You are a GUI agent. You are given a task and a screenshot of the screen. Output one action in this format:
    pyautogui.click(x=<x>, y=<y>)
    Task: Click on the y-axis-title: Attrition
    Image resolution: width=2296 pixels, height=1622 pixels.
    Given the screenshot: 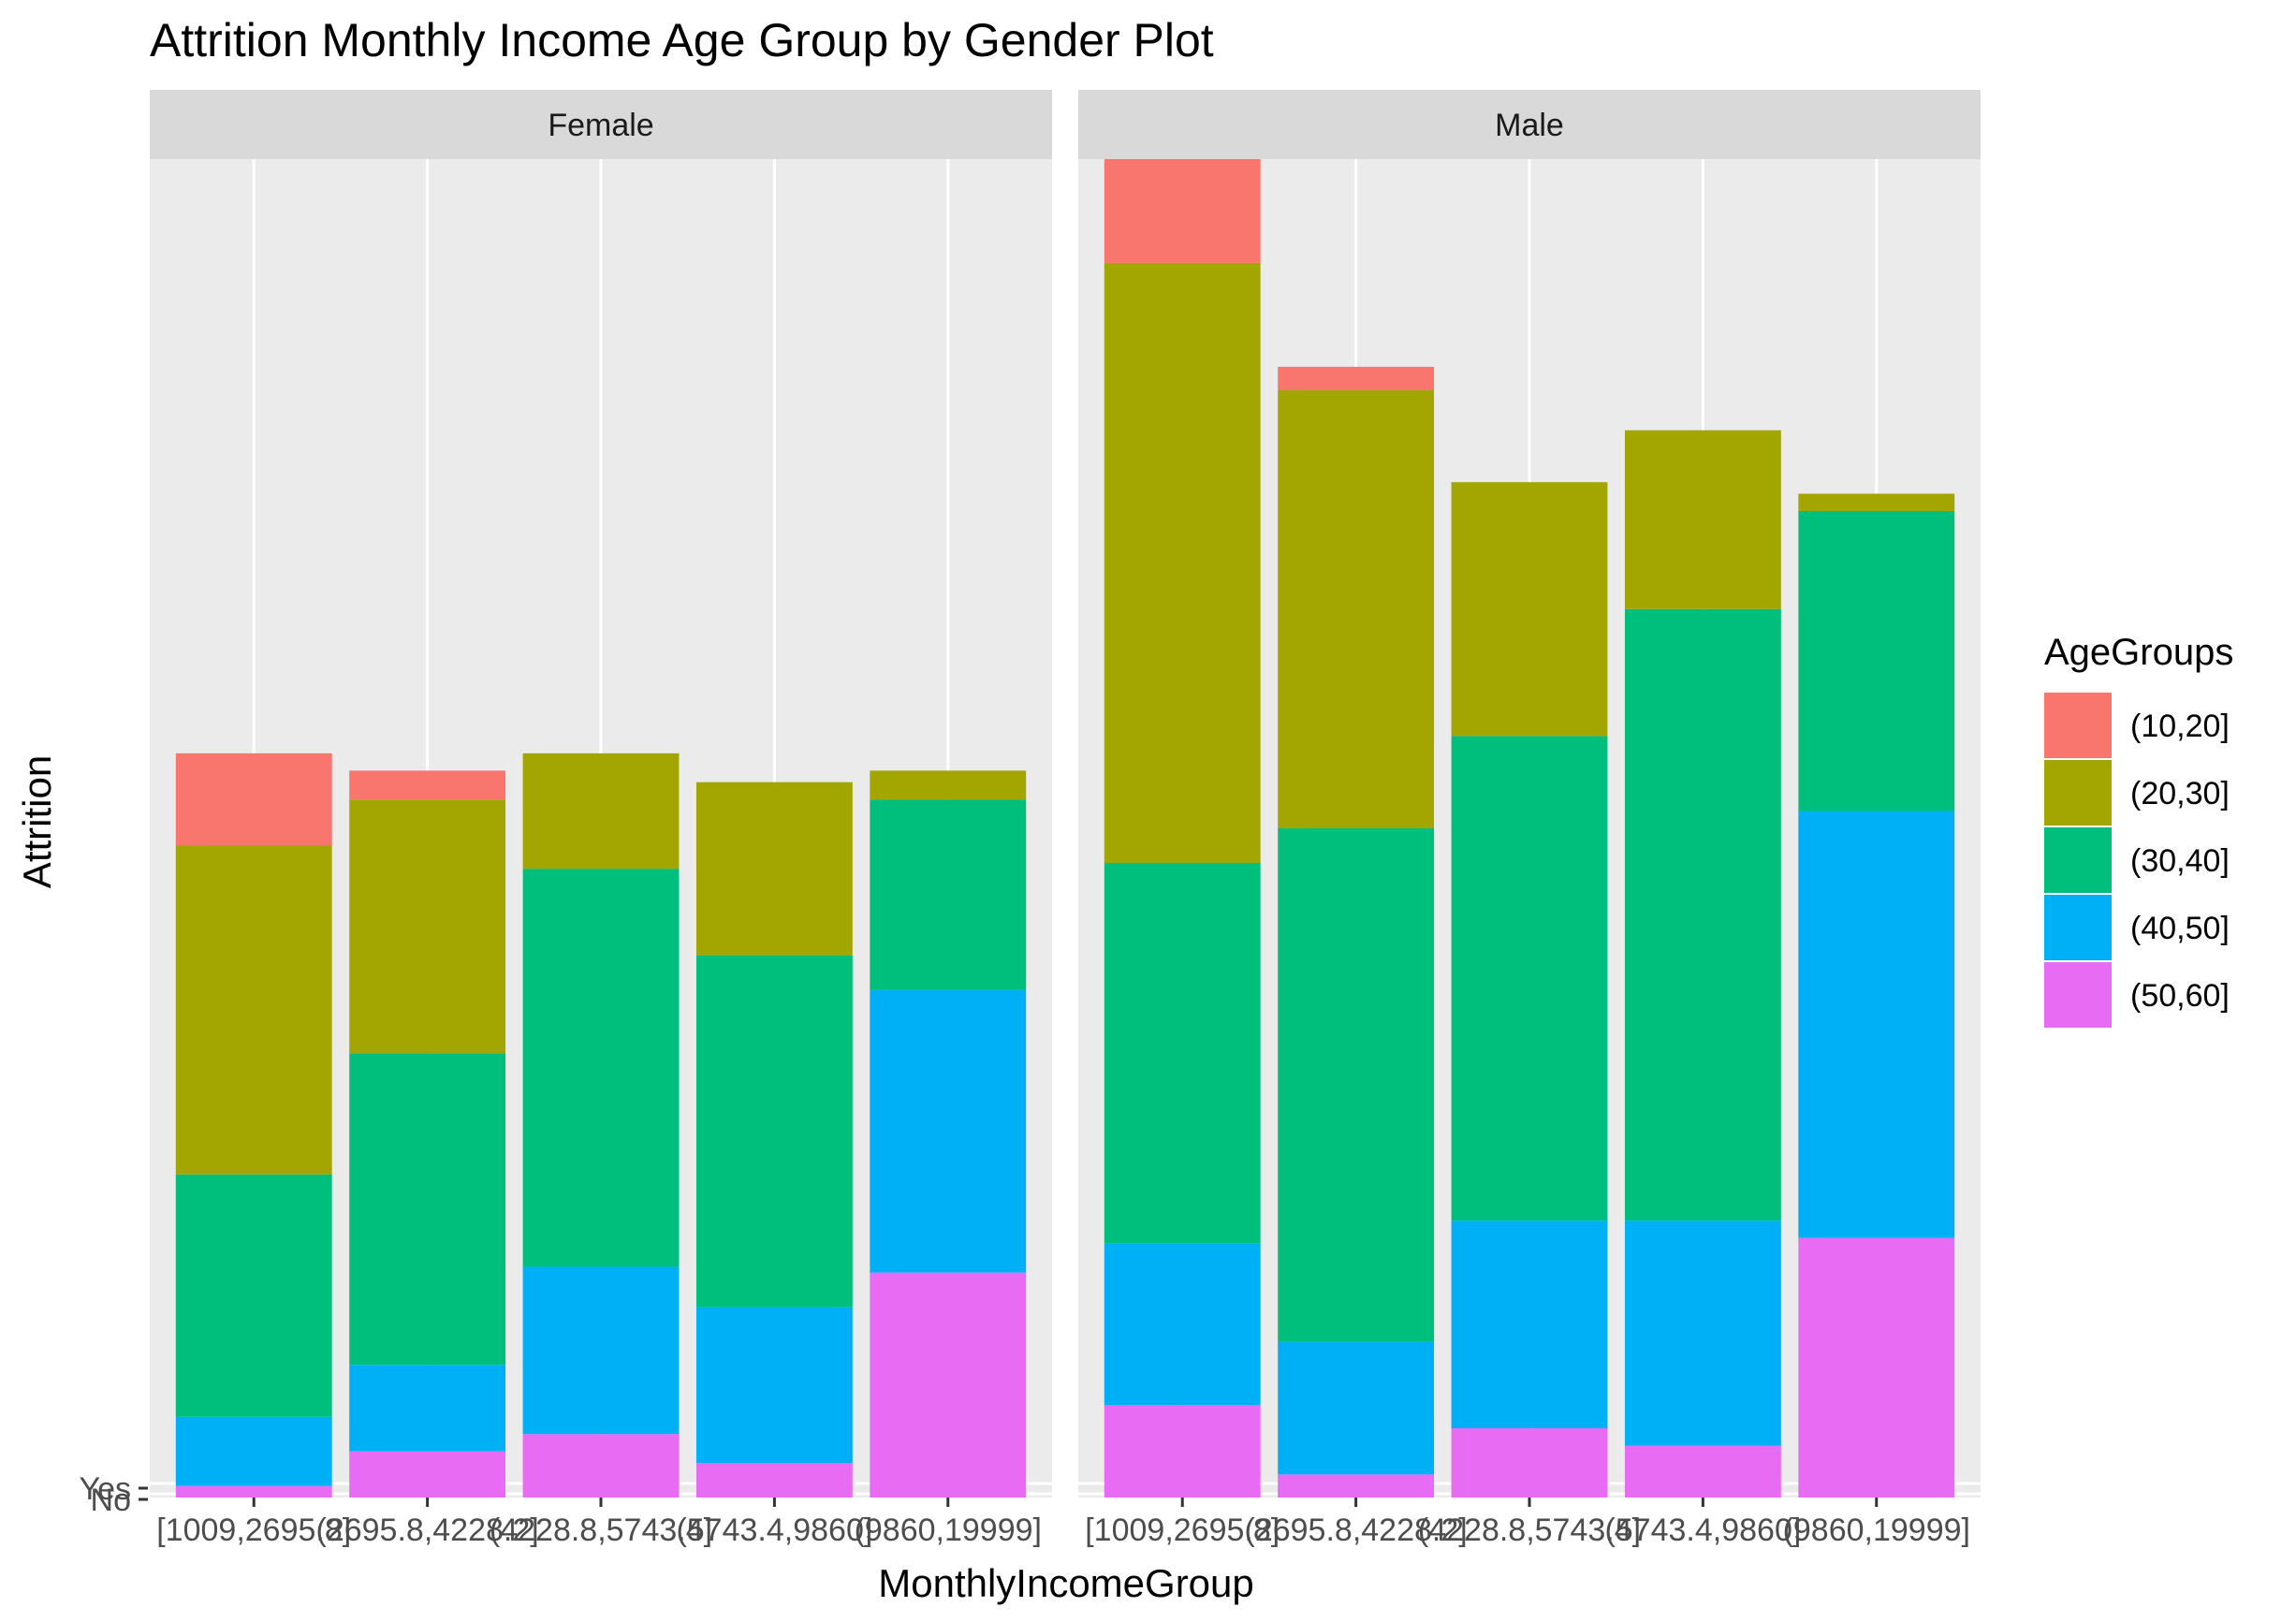 What is the action you would take?
    pyautogui.click(x=37, y=821)
    